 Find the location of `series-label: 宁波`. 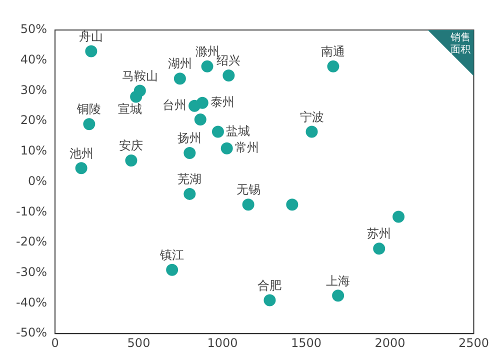

series-label: 宁波 is located at coordinates (312, 117).